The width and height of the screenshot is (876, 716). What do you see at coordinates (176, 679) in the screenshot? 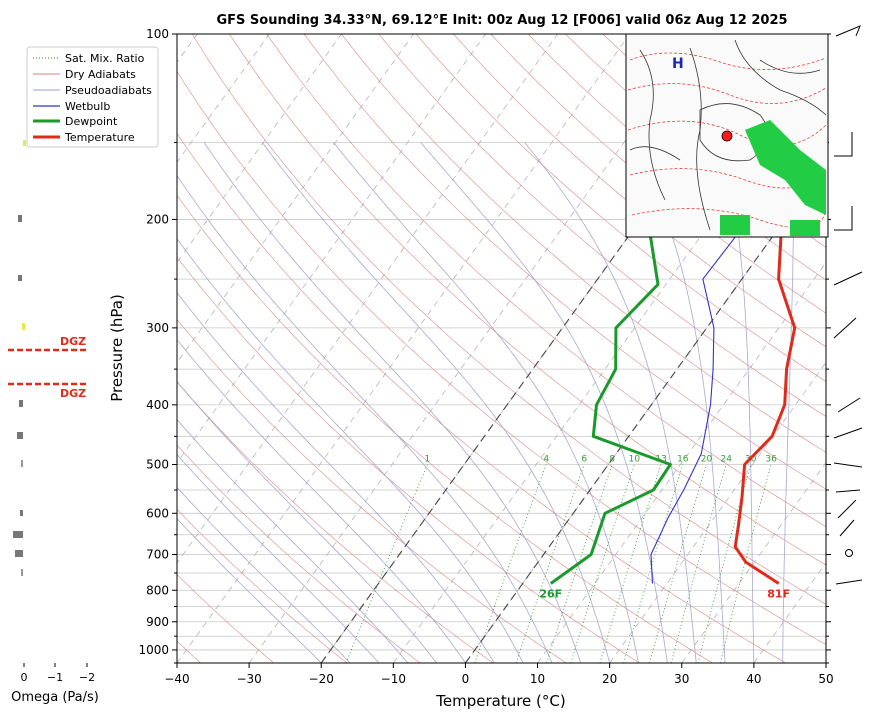
I see `x-tick-label: −40` at bounding box center [176, 679].